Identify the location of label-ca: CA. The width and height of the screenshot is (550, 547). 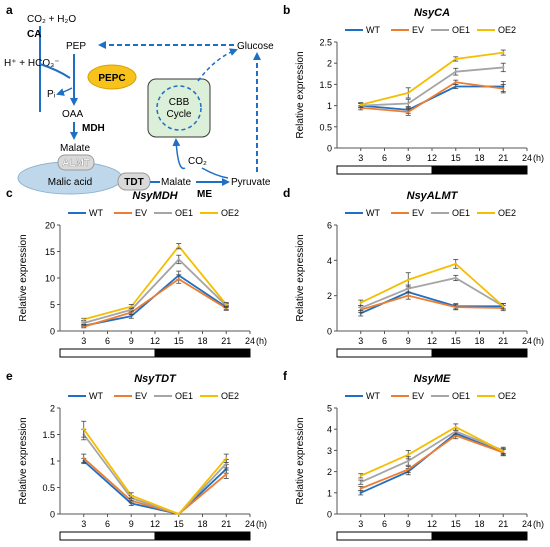
(34, 34).